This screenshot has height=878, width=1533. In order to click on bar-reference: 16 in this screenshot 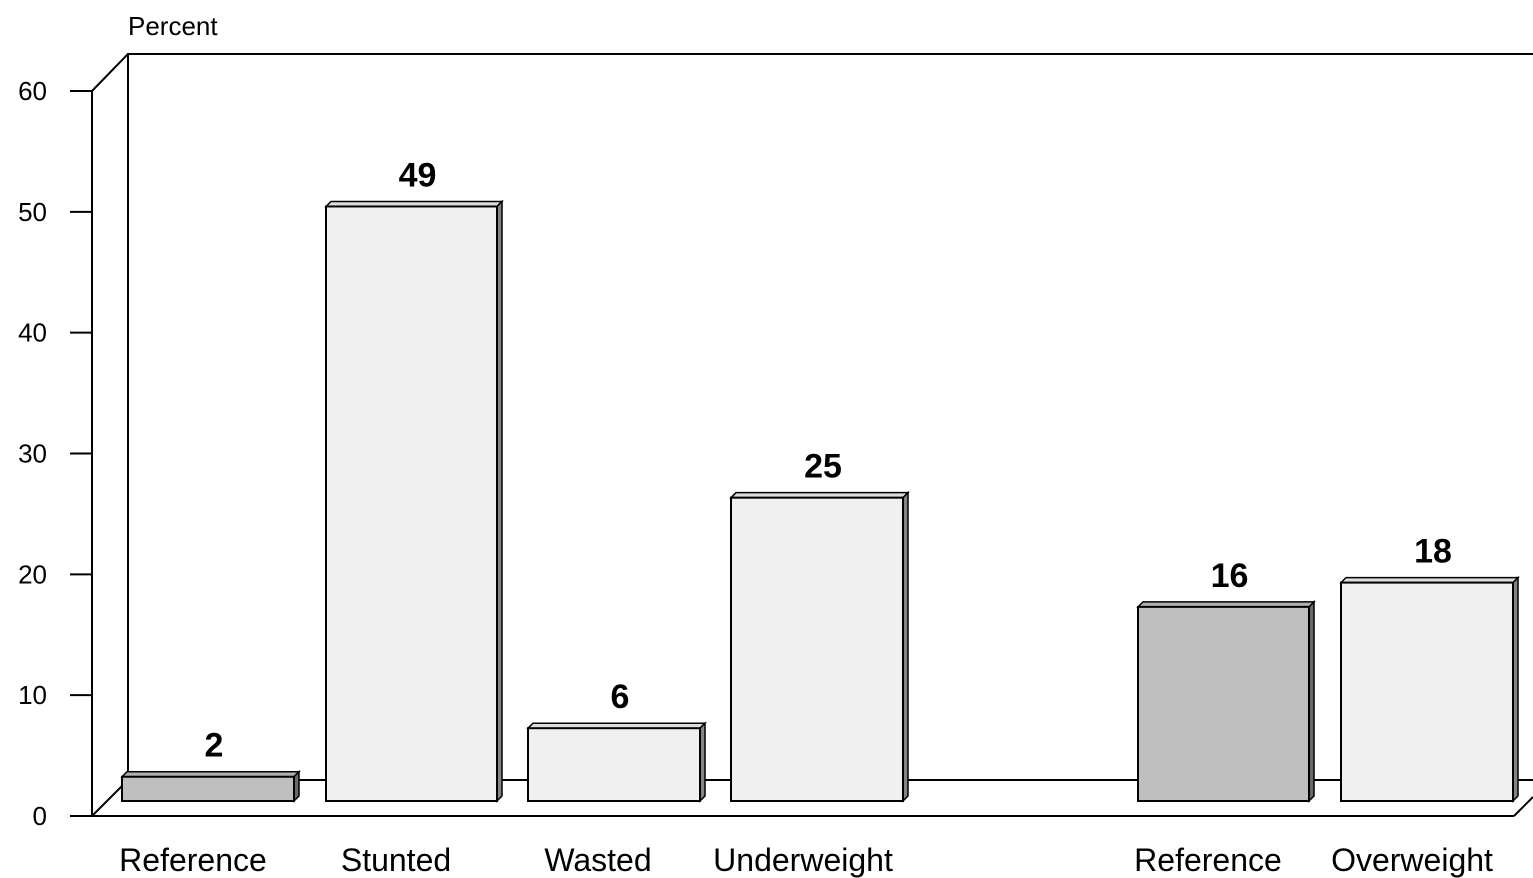, I will do `click(1226, 680)`.